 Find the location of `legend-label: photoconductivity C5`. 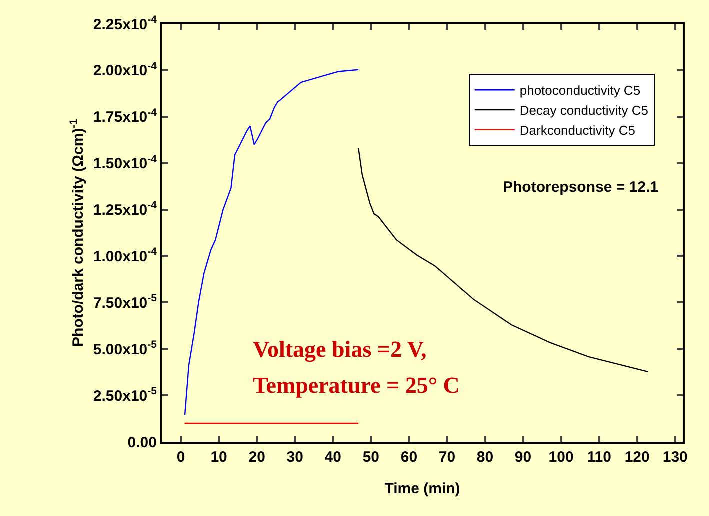

legend-label: photoconductivity C5 is located at coordinates (580, 90).